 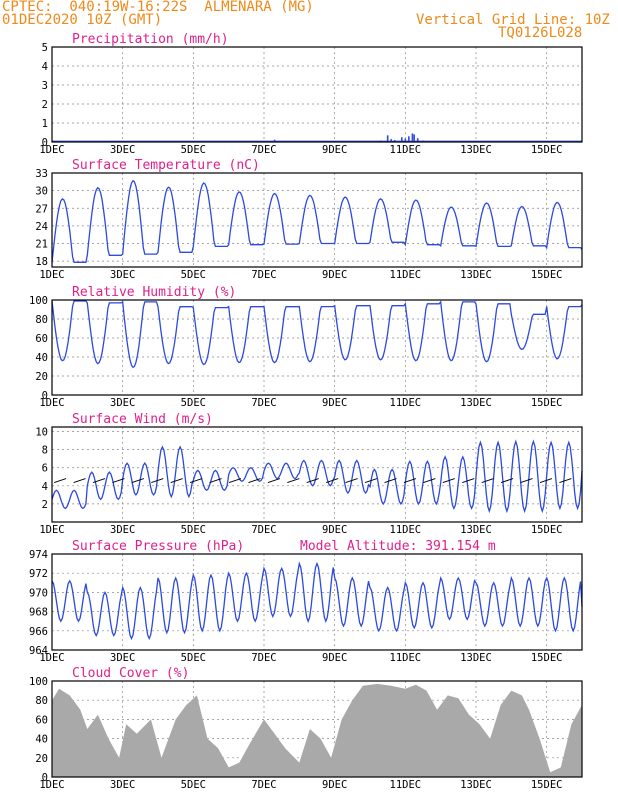 What do you see at coordinates (38, 574) in the screenshot?
I see `y-tick-label: 972` at bounding box center [38, 574].